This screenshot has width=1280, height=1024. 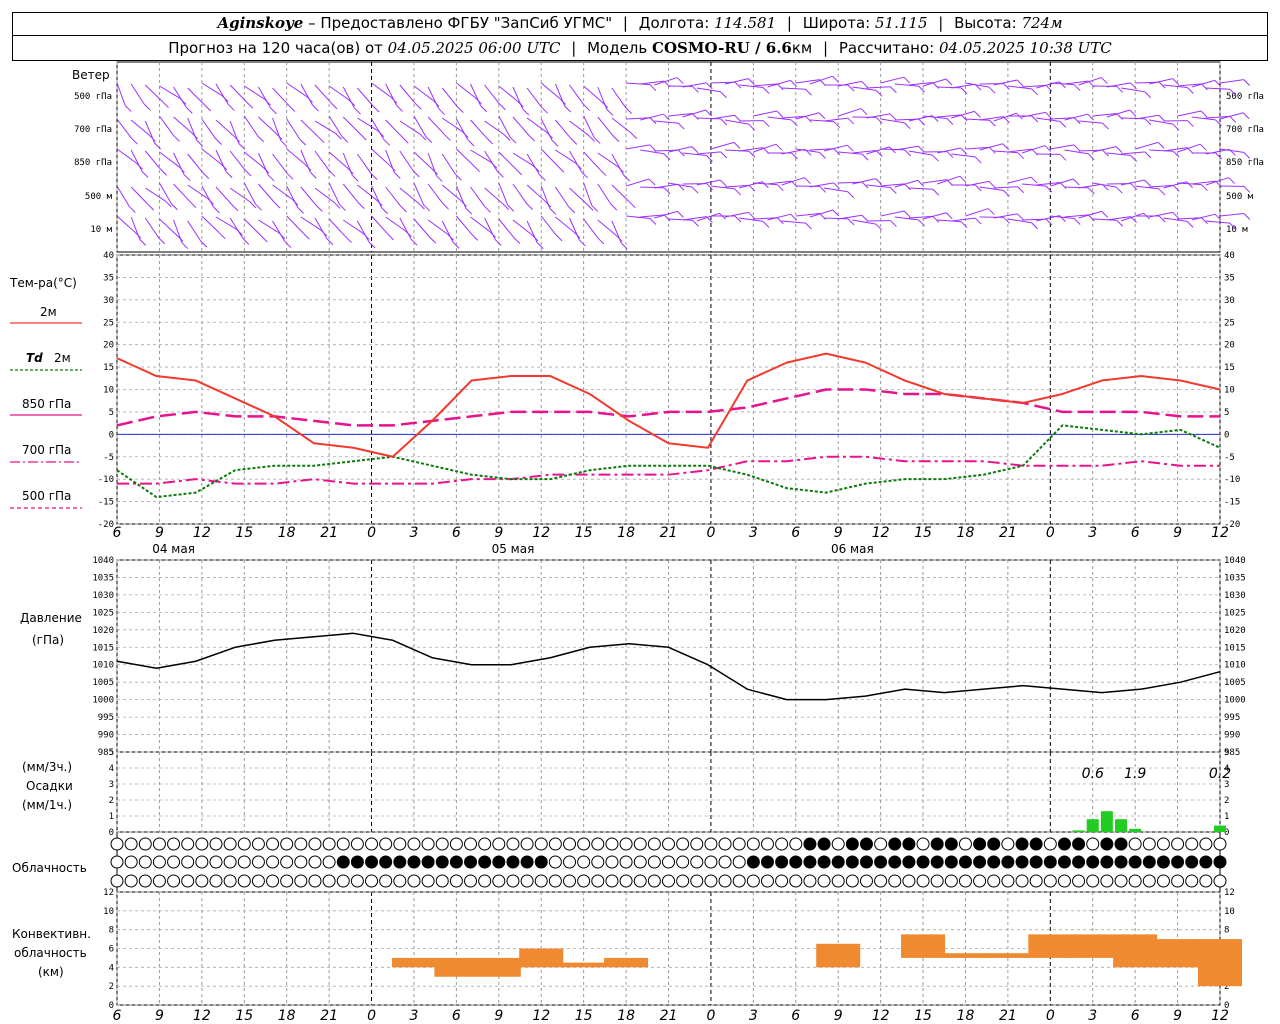 What do you see at coordinates (244, 533) in the screenshot?
I see `x-tick-label-temp: 15` at bounding box center [244, 533].